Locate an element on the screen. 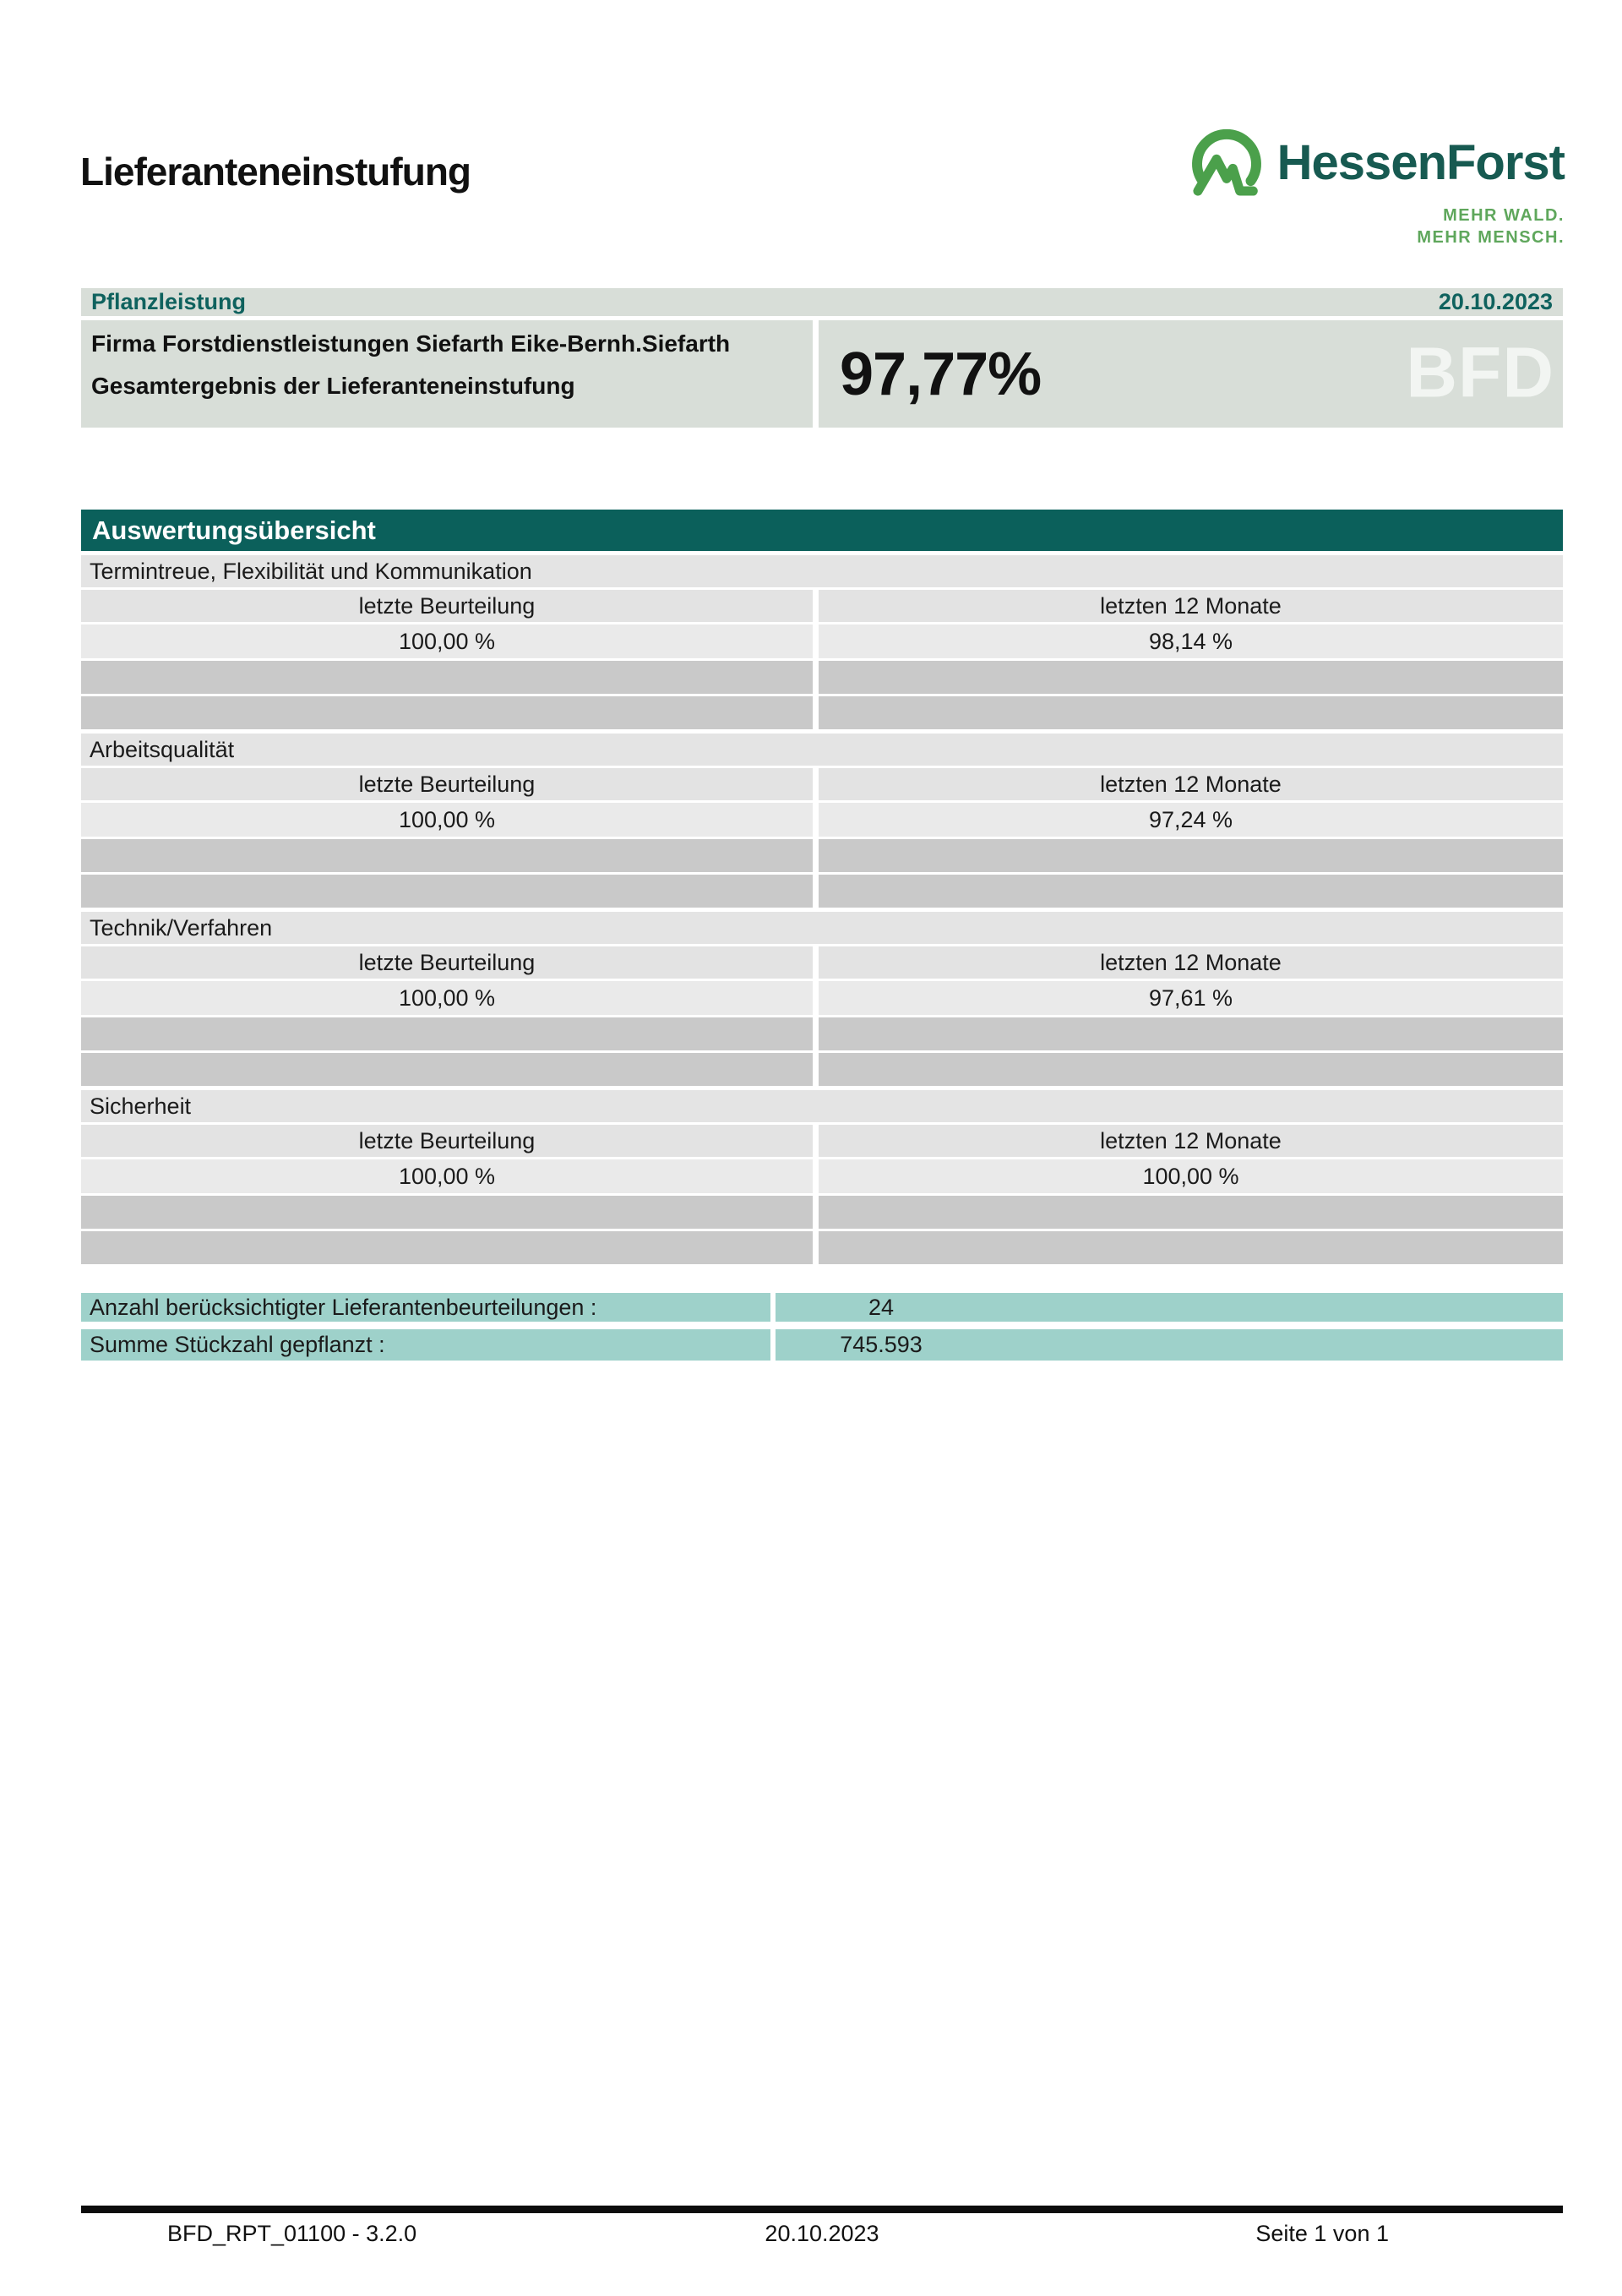 This screenshot has width=1622, height=2296. summary-row: Summe Stückzahl gepflanzt : 745.593 is located at coordinates (822, 1345).